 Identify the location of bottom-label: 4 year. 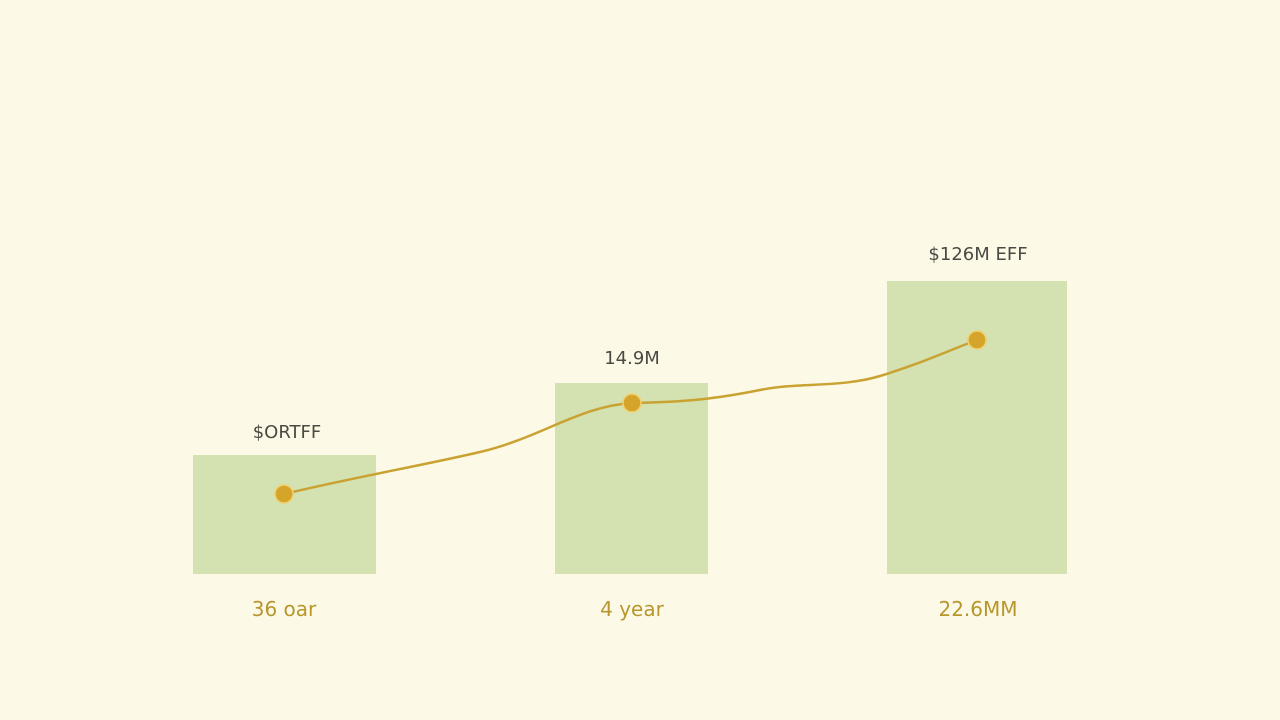
(632, 609).